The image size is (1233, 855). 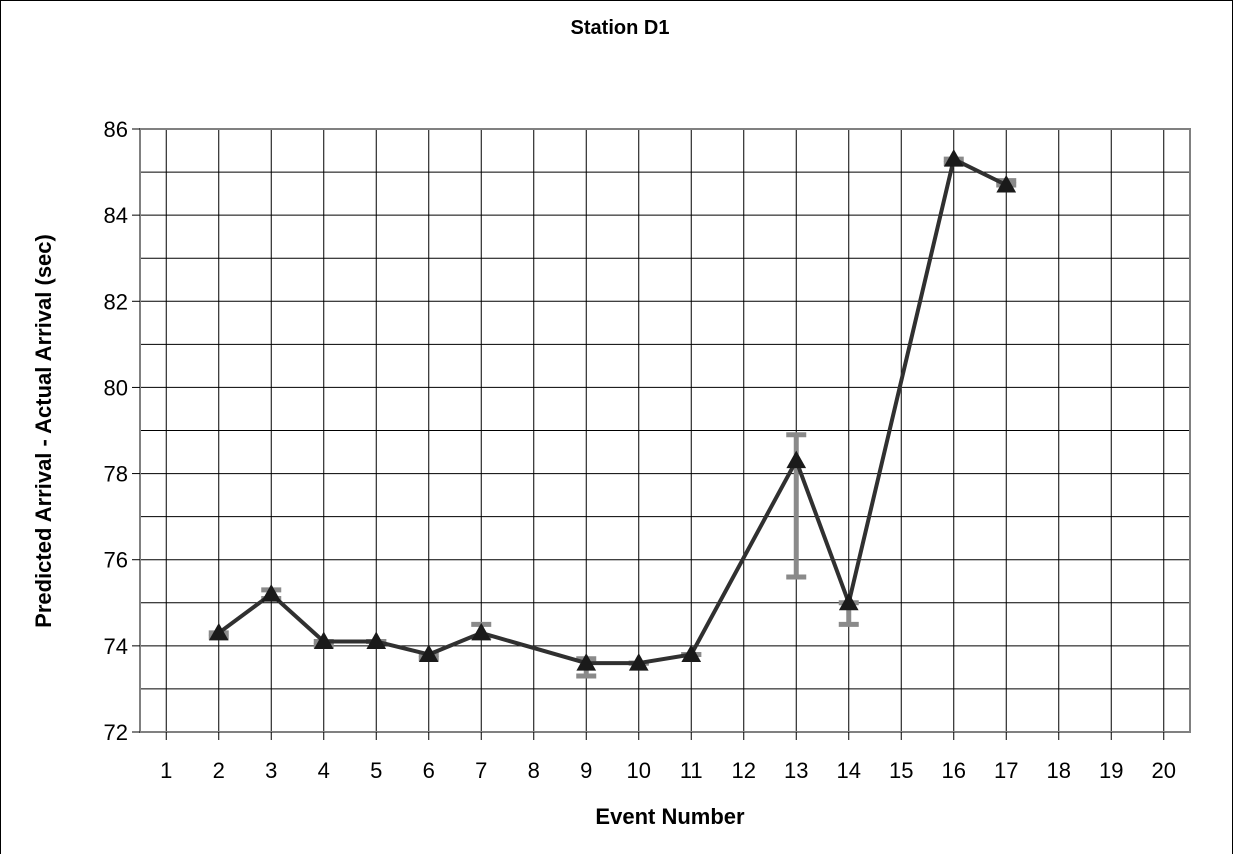 What do you see at coordinates (670, 816) in the screenshot?
I see `x-axis-title: Event Number` at bounding box center [670, 816].